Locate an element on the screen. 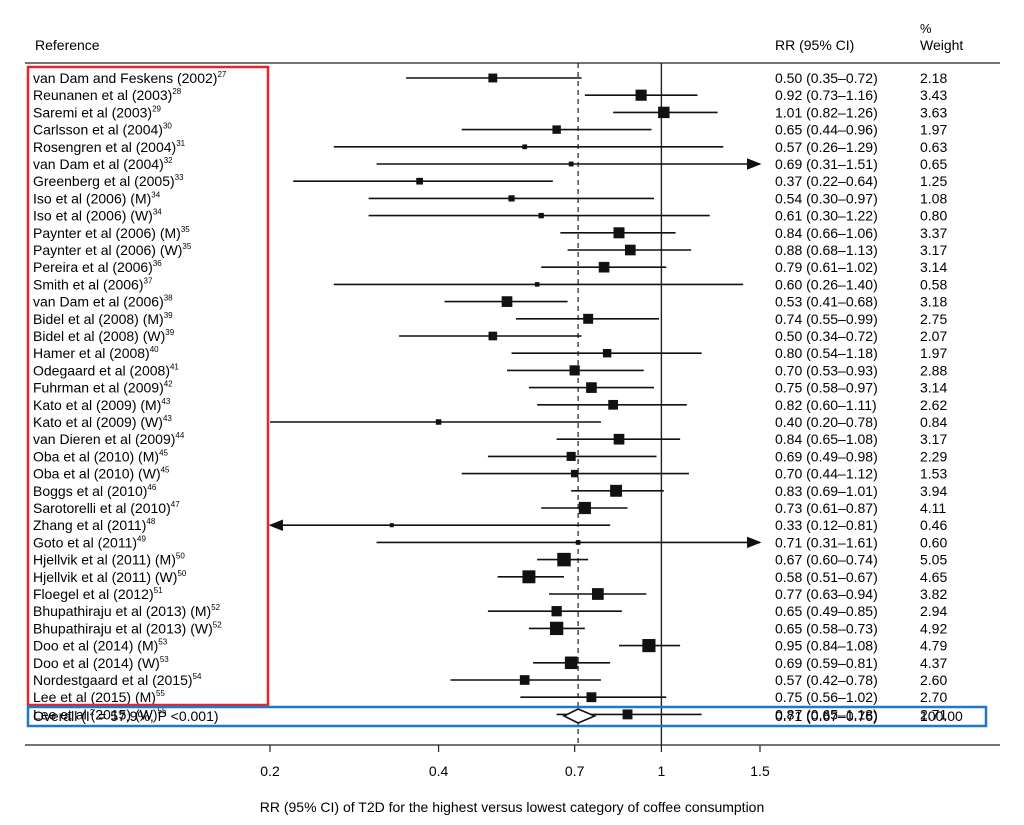  study-citation-superscript: 51 is located at coordinates (158, 590).